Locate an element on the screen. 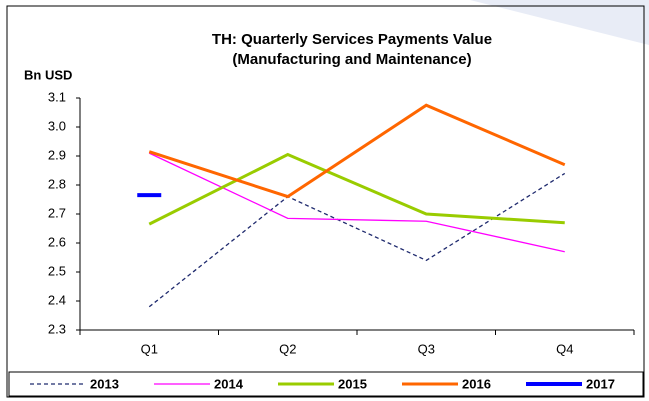 The width and height of the screenshot is (649, 401). y-tick-label: 2.8 is located at coordinates (57, 183).